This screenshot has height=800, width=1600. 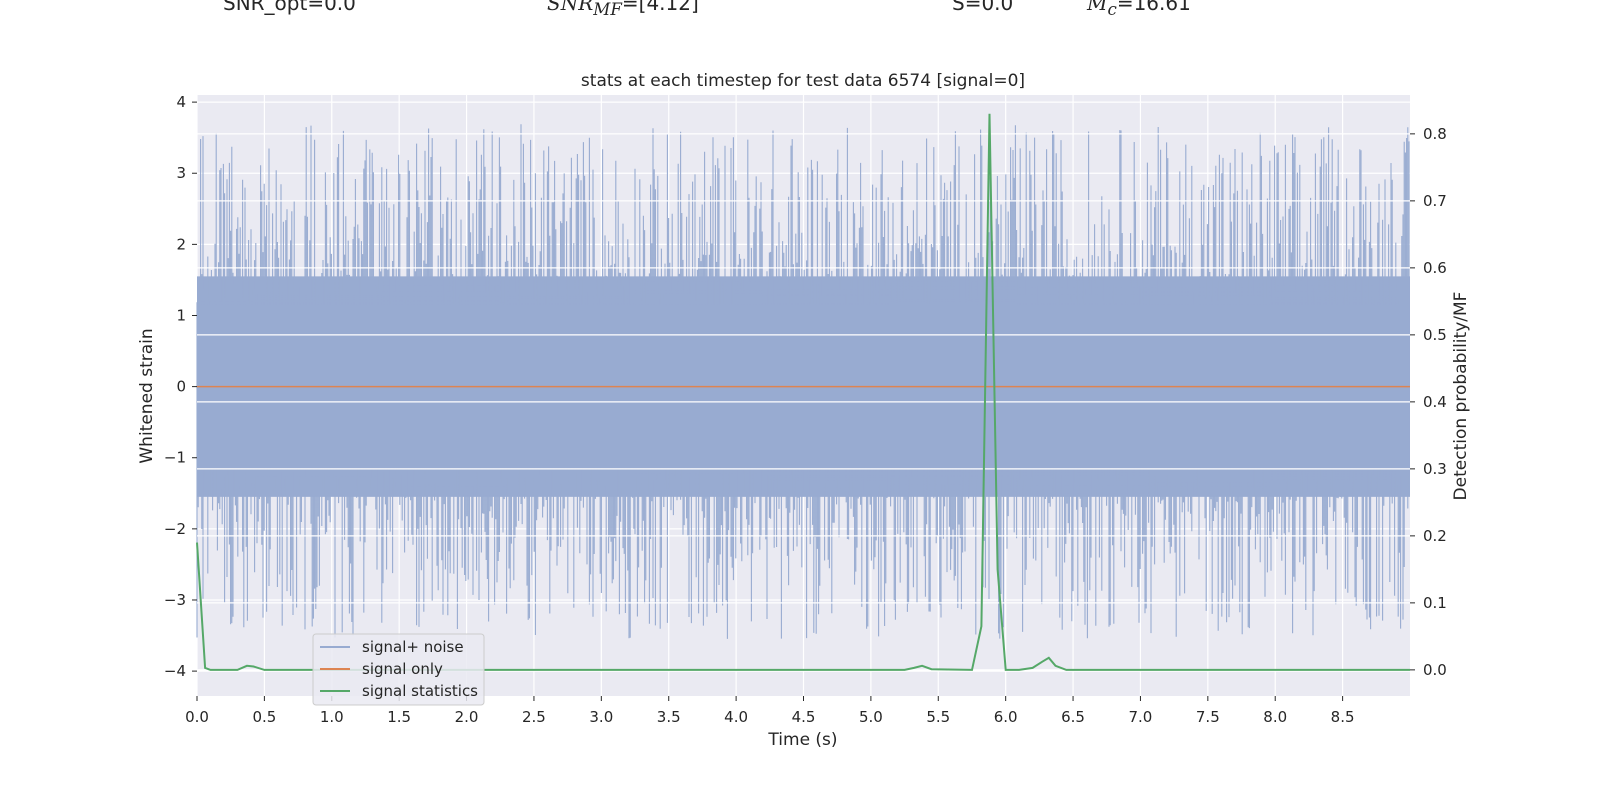 I want to click on y-right-axis-label: Detection probability/MF, so click(x=1461, y=396).